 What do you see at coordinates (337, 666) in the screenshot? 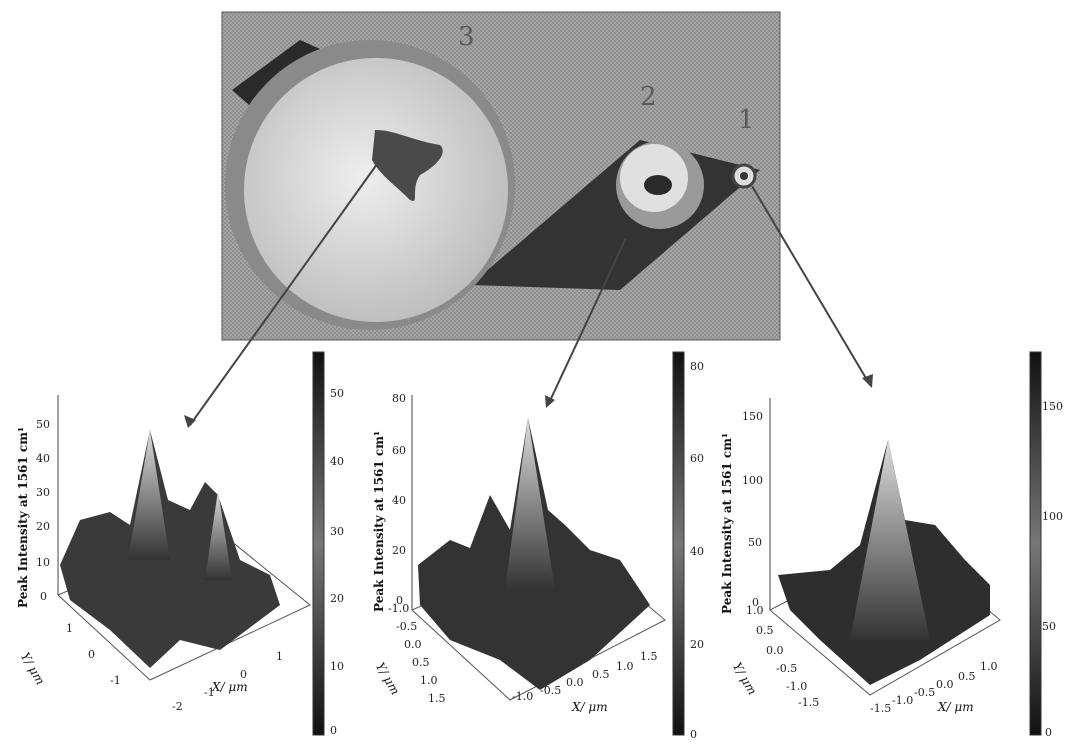
I see `plot-1-colorbar-tick: 10` at bounding box center [337, 666].